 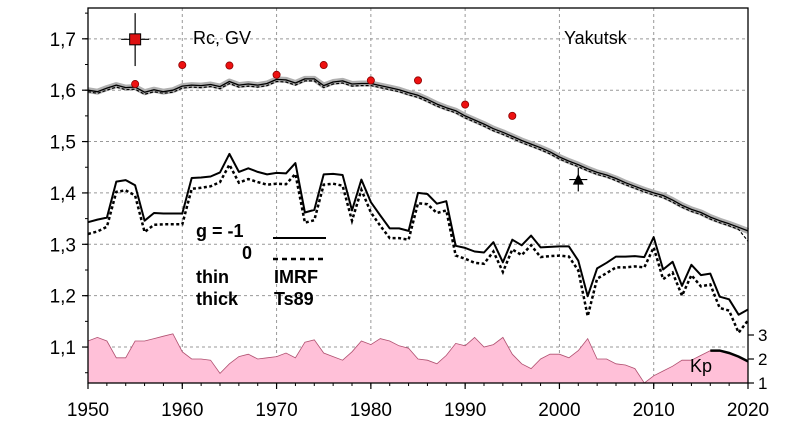 What do you see at coordinates (182, 410) in the screenshot?
I see `x-tick-label: 1960` at bounding box center [182, 410].